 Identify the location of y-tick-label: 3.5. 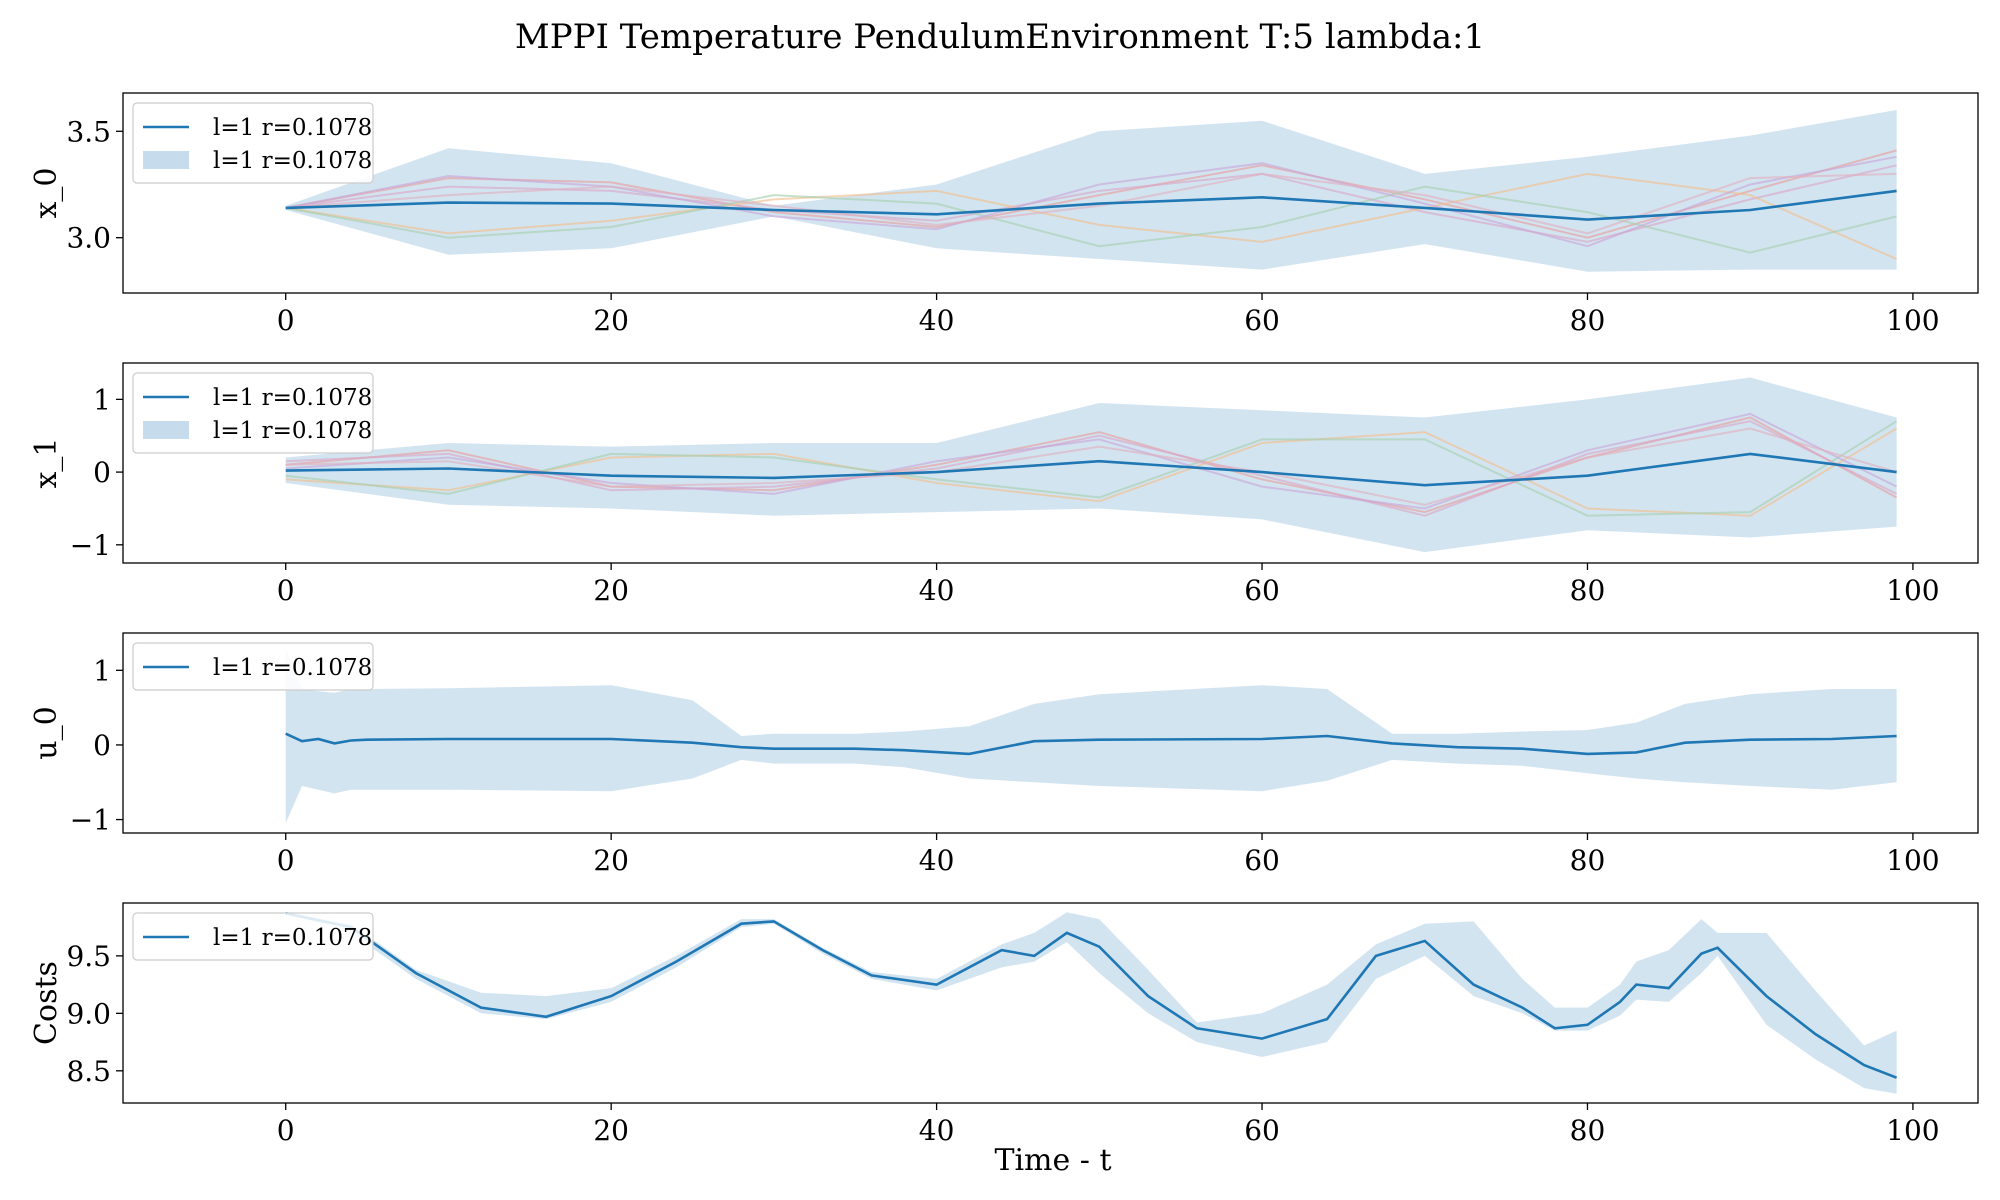
(88, 131).